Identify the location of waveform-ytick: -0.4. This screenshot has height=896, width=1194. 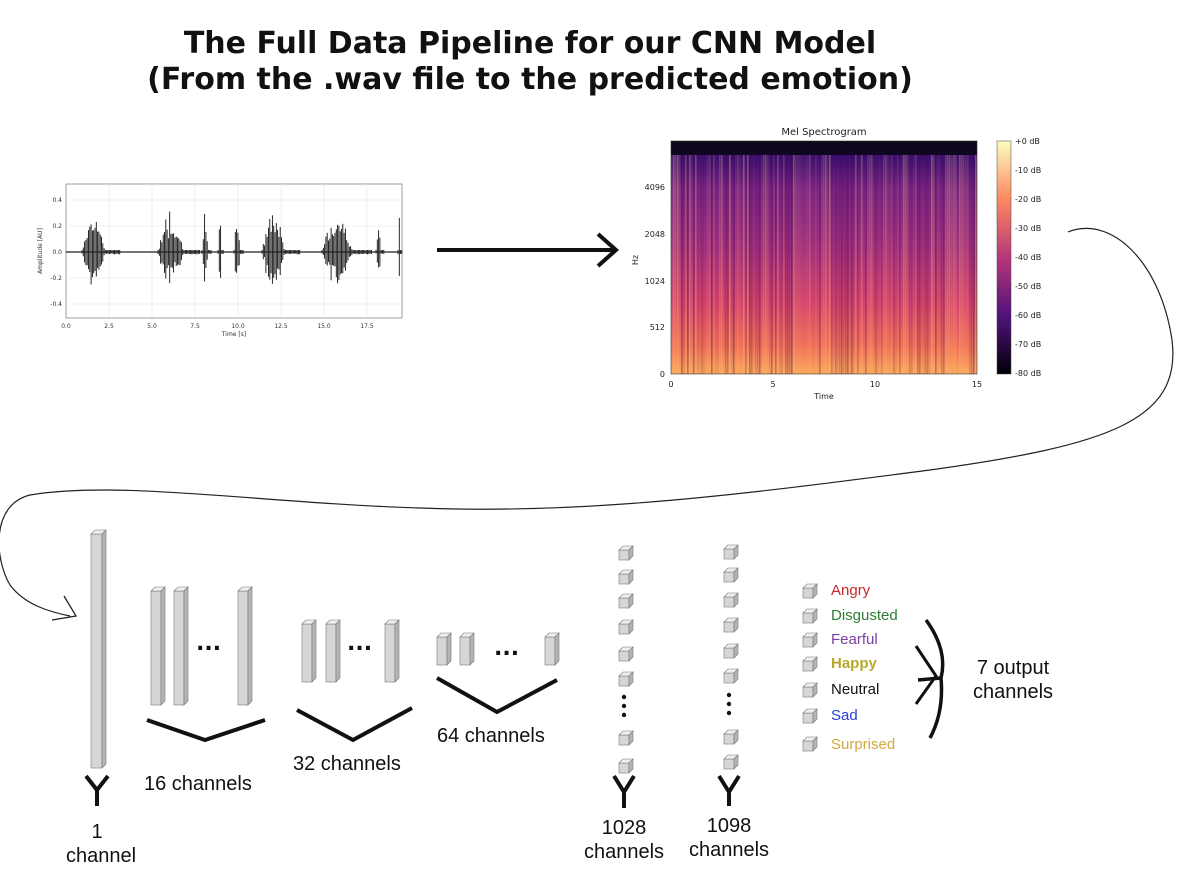
(56, 304).